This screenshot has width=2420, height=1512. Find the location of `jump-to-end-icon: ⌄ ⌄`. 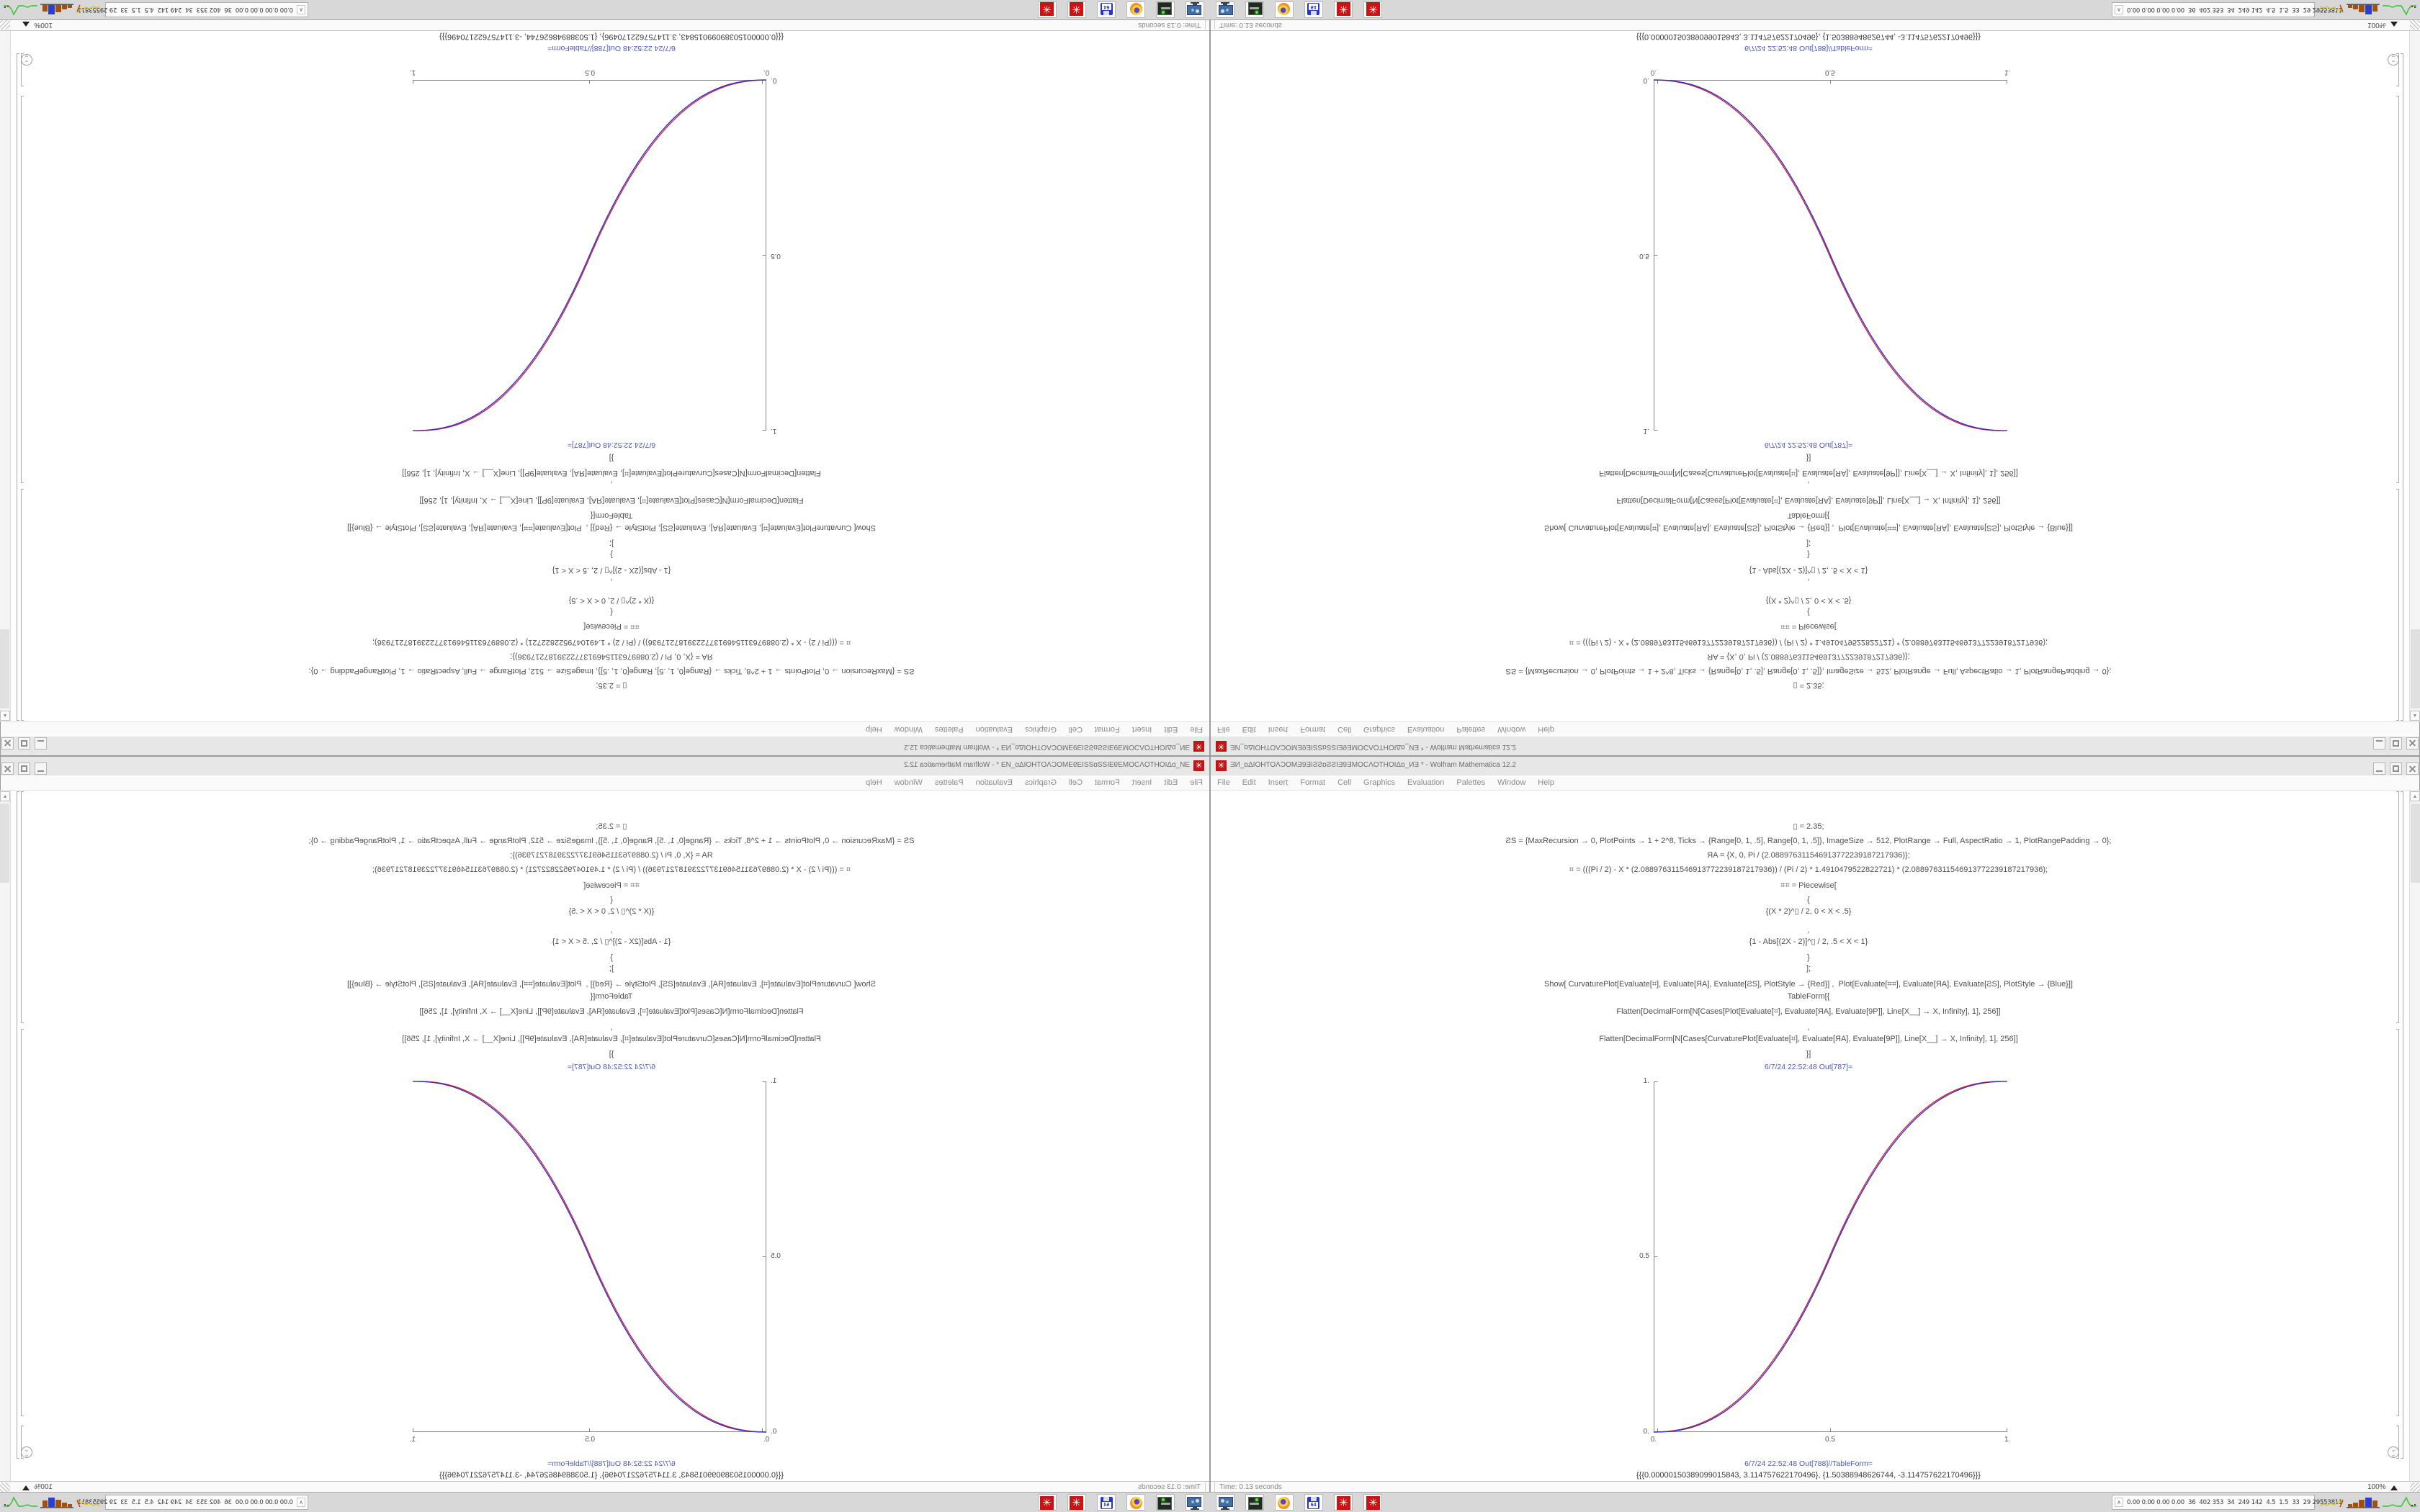

jump-to-end-icon: ⌄ ⌄ is located at coordinates (27, 60).